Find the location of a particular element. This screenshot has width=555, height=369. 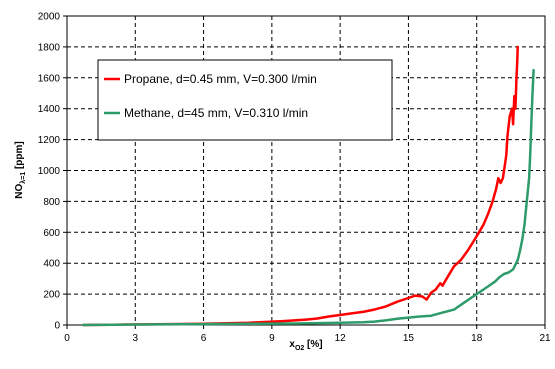

x-axis-title-subscript: O2 is located at coordinates (299, 348).